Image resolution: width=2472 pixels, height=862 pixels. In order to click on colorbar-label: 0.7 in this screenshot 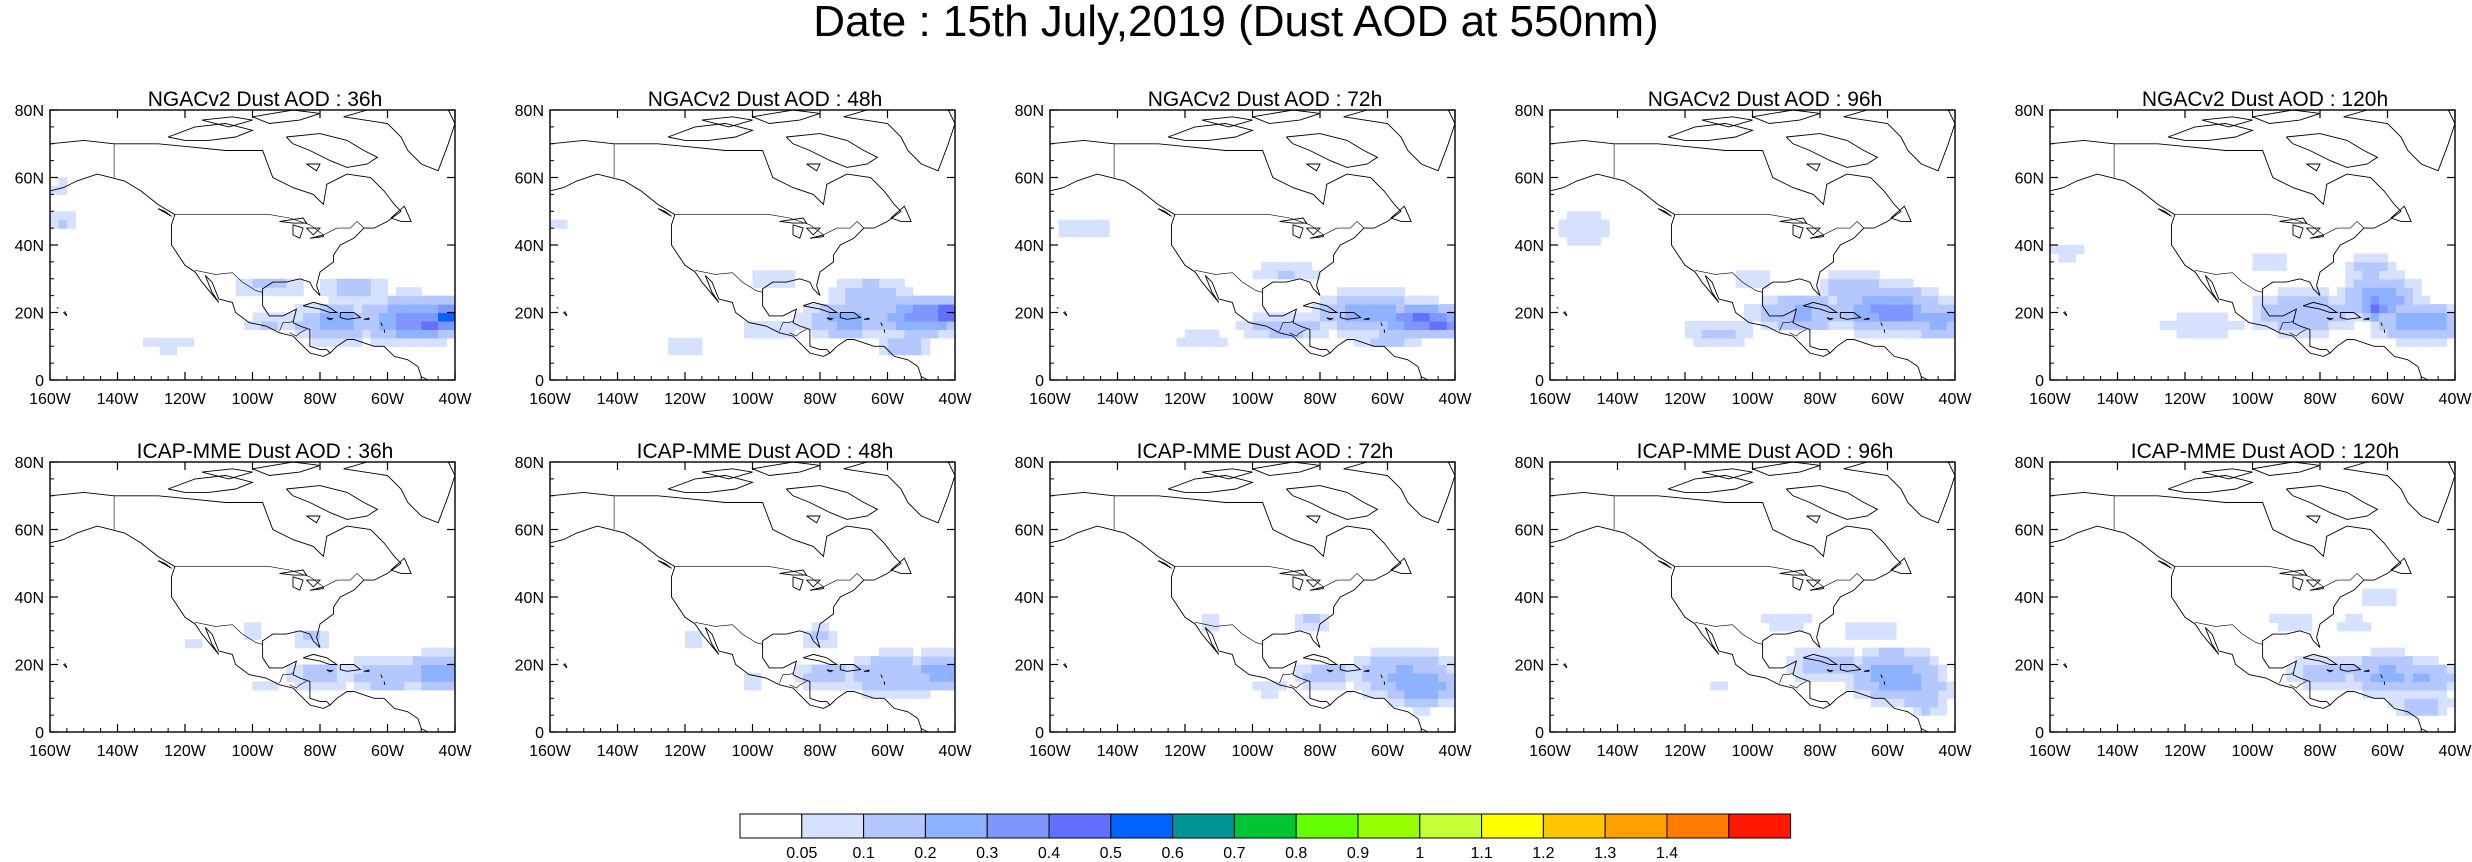, I will do `click(1234, 853)`.